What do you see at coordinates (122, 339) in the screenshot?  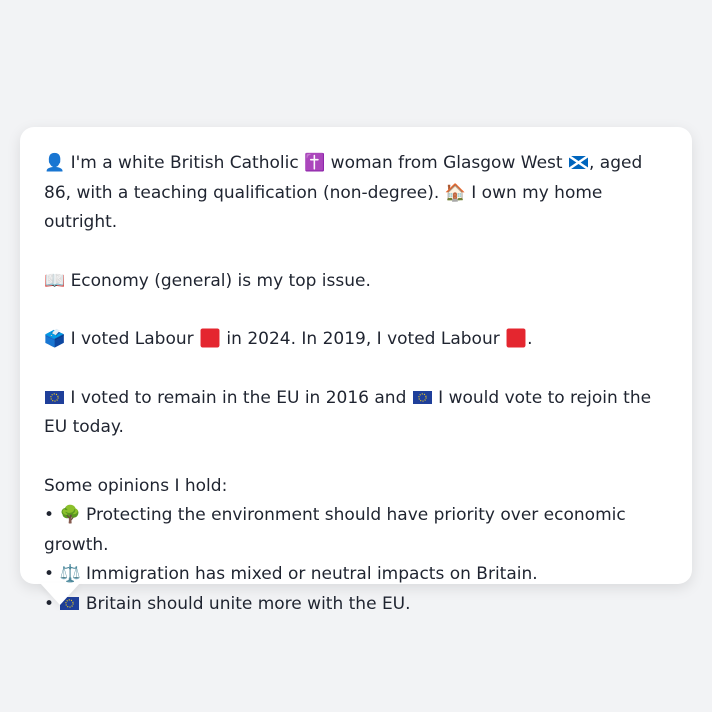 I see `vote-text-a: 🗳️ I voted Labour` at bounding box center [122, 339].